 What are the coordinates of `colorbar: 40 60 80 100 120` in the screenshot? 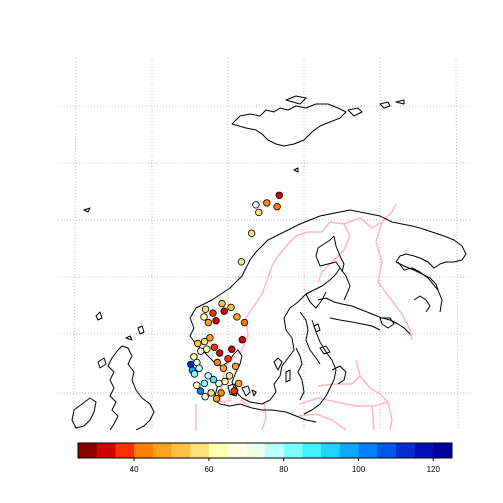 It's located at (265, 458).